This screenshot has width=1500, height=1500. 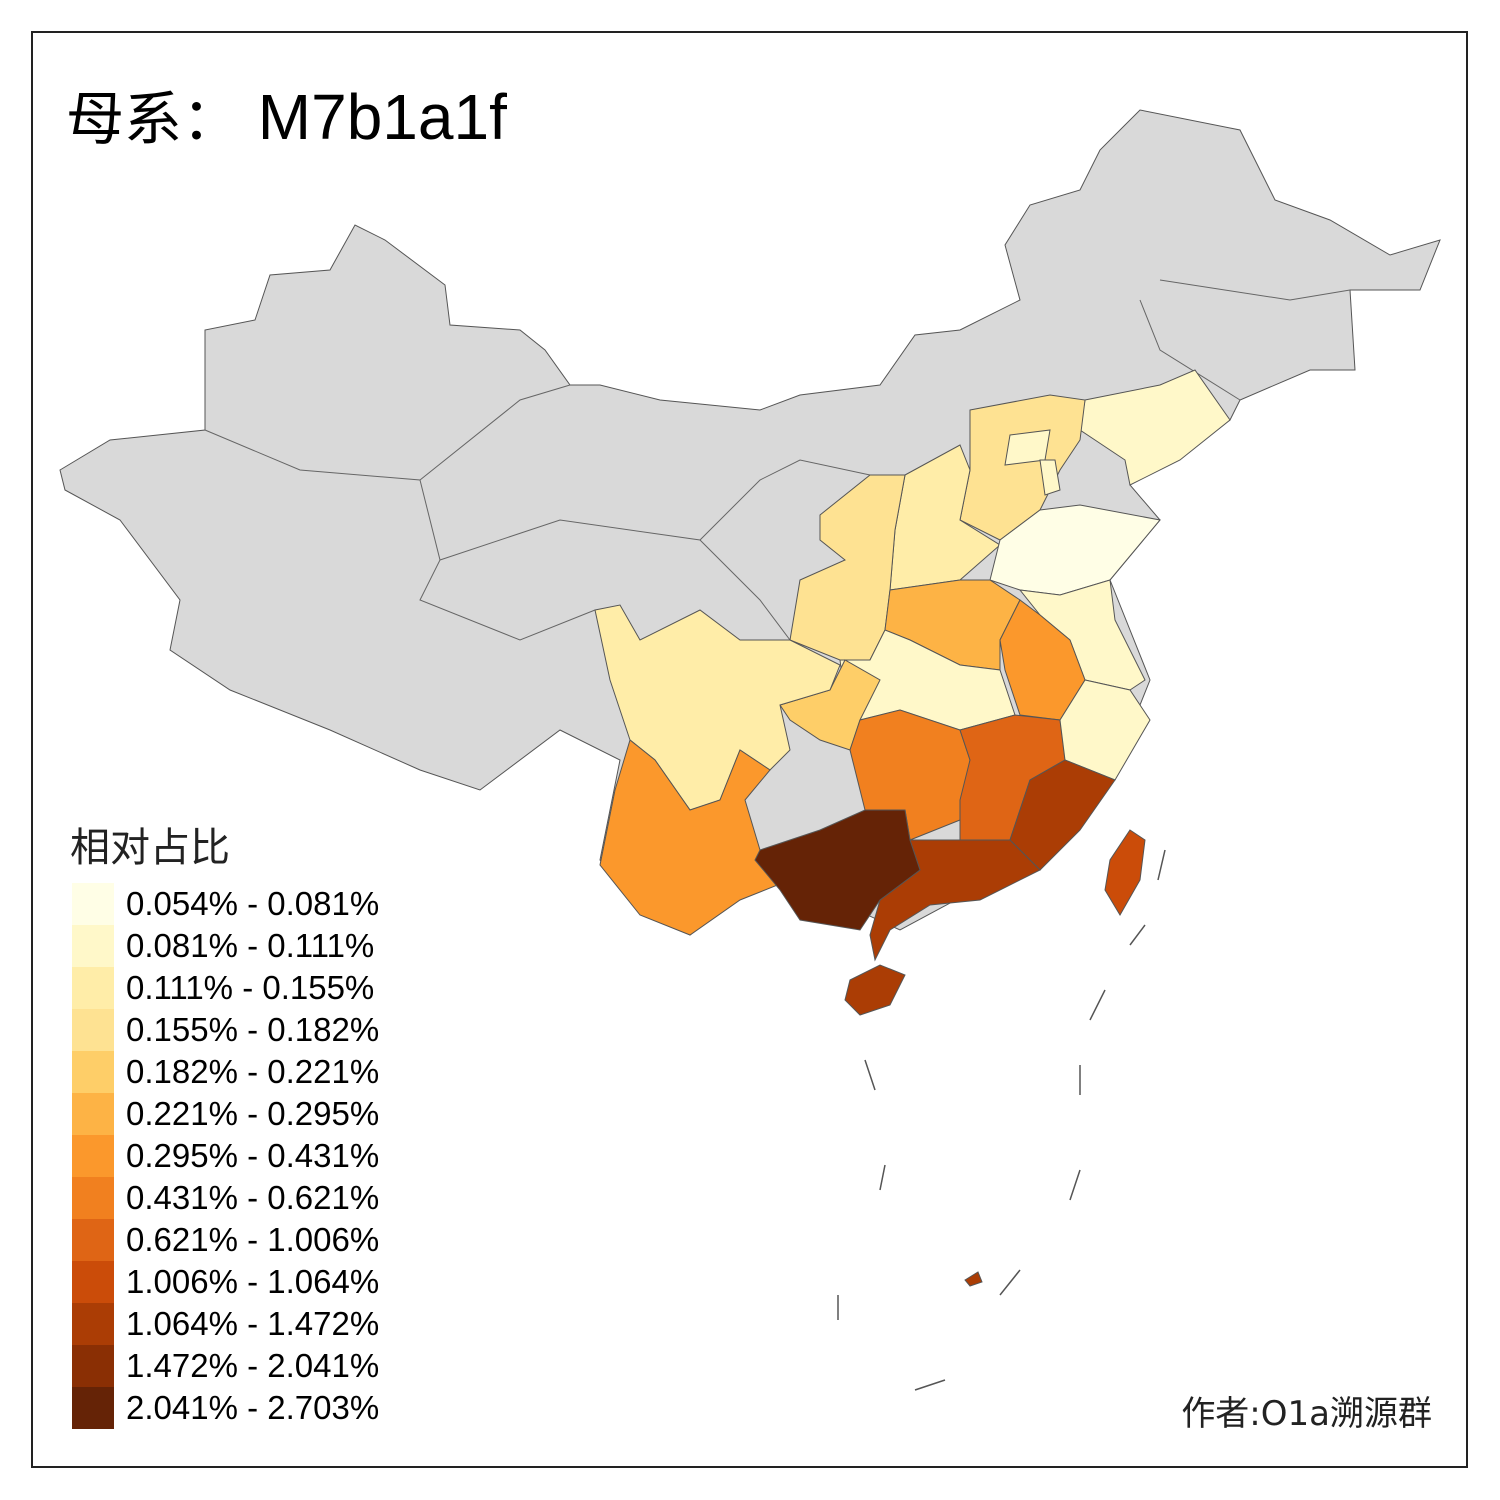 I want to click on region-island, so click(x=973, y=1279).